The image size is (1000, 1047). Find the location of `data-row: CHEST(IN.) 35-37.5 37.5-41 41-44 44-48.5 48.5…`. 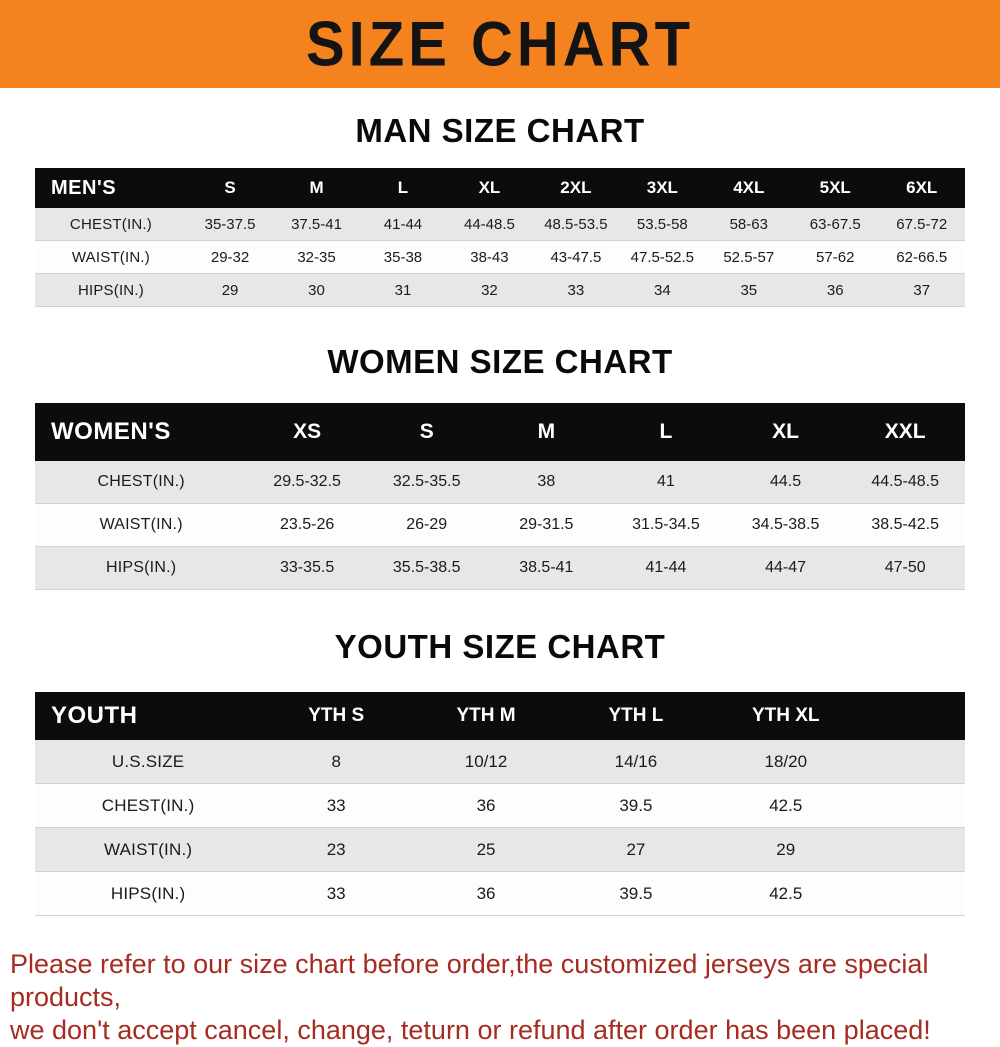

data-row: CHEST(IN.) 35-37.5 37.5-41 41-44 44-48.5 48.5… is located at coordinates (500, 224).